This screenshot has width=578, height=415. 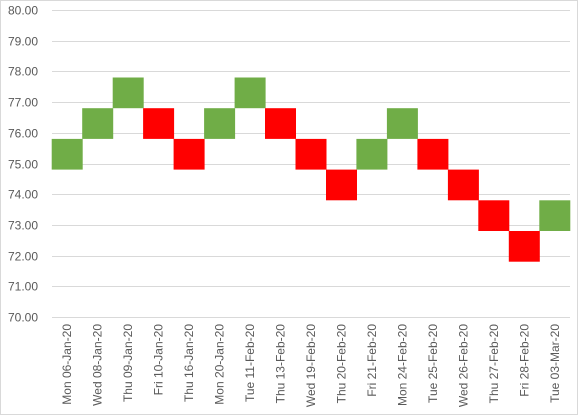 I want to click on x-tick-label: Thu 20-Feb-20, so click(x=342, y=364).